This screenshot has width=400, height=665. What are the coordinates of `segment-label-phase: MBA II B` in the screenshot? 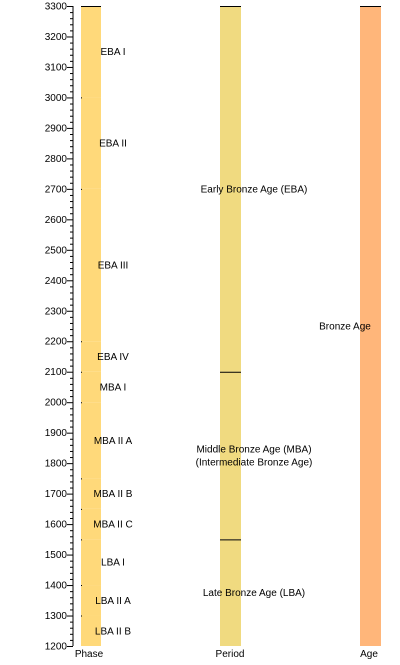 It's located at (113, 494).